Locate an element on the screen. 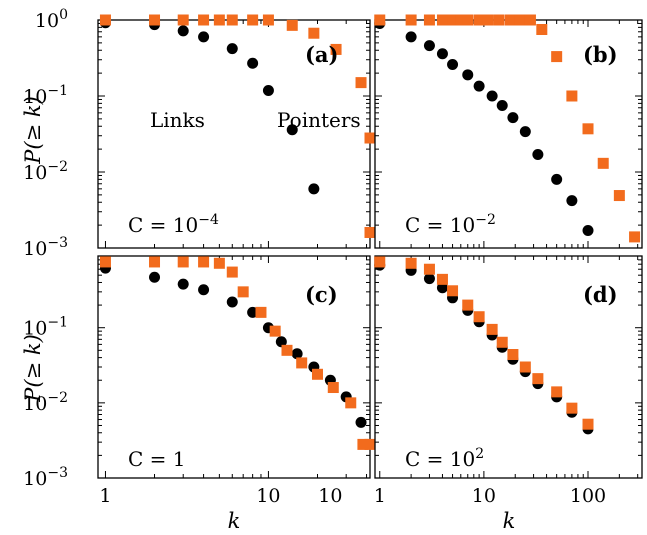  annotation-links: Links is located at coordinates (177, 120).